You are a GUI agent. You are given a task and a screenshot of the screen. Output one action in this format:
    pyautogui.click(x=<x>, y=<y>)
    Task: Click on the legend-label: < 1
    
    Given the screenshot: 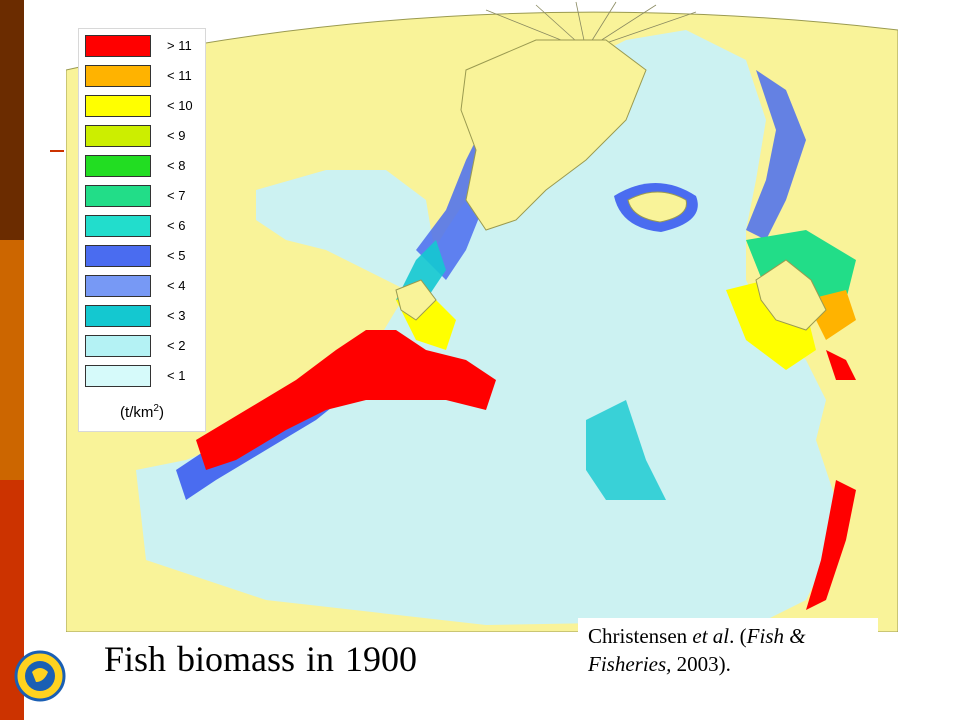 What is the action you would take?
    pyautogui.click(x=176, y=375)
    